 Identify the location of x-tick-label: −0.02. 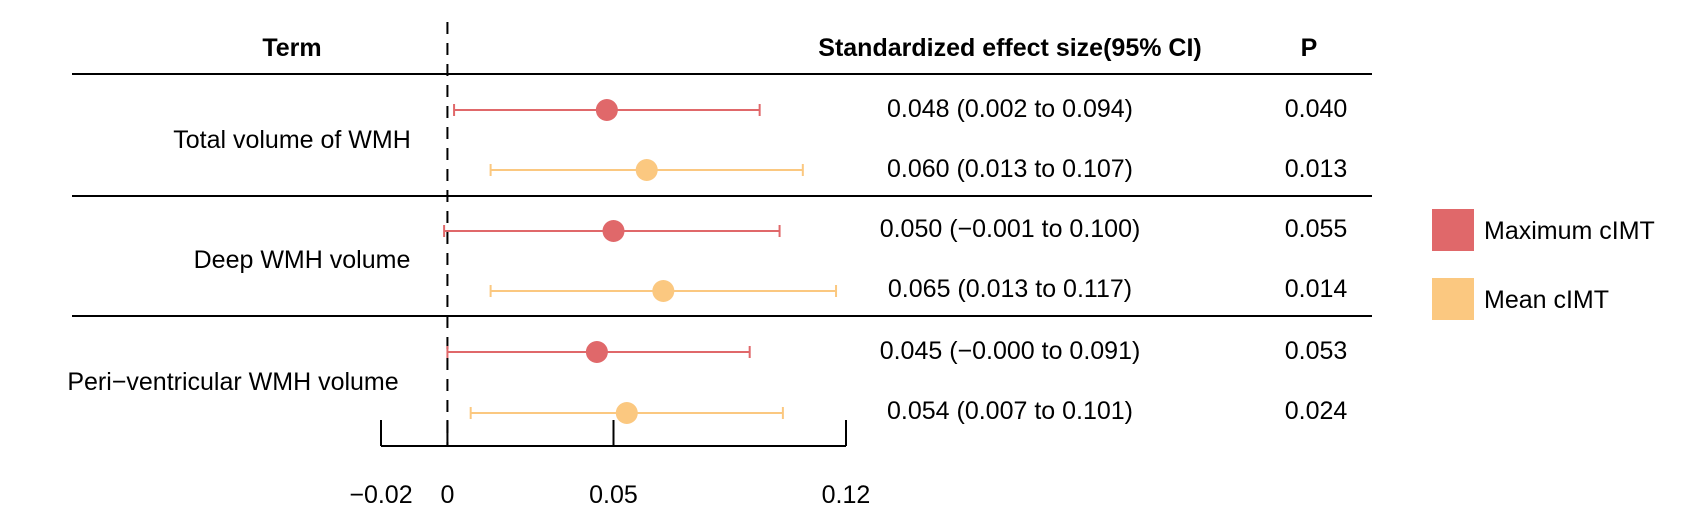
(380, 495).